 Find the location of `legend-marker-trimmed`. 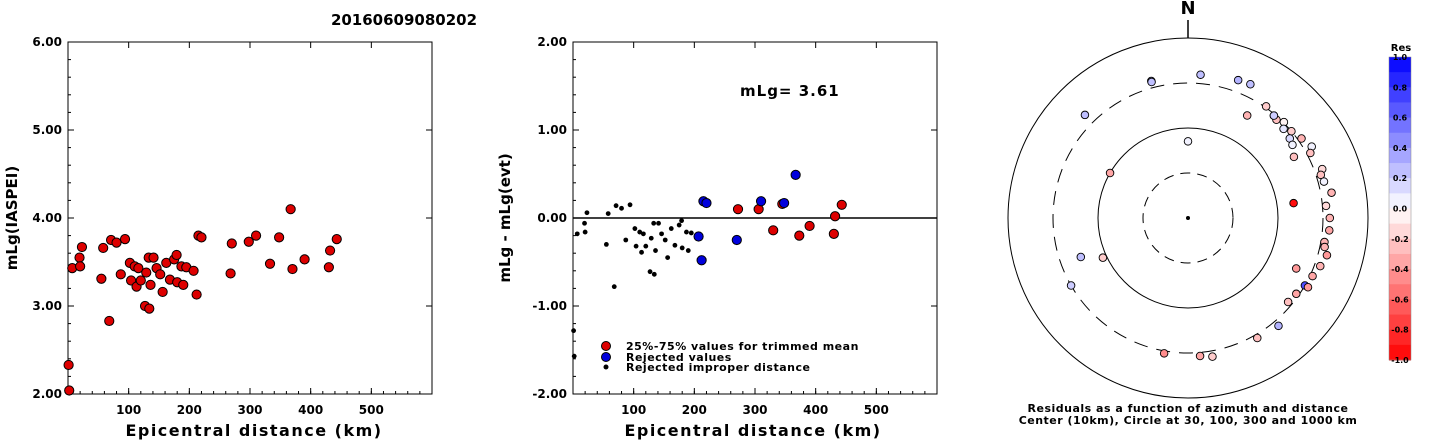

legend-marker-trimmed is located at coordinates (606, 346).